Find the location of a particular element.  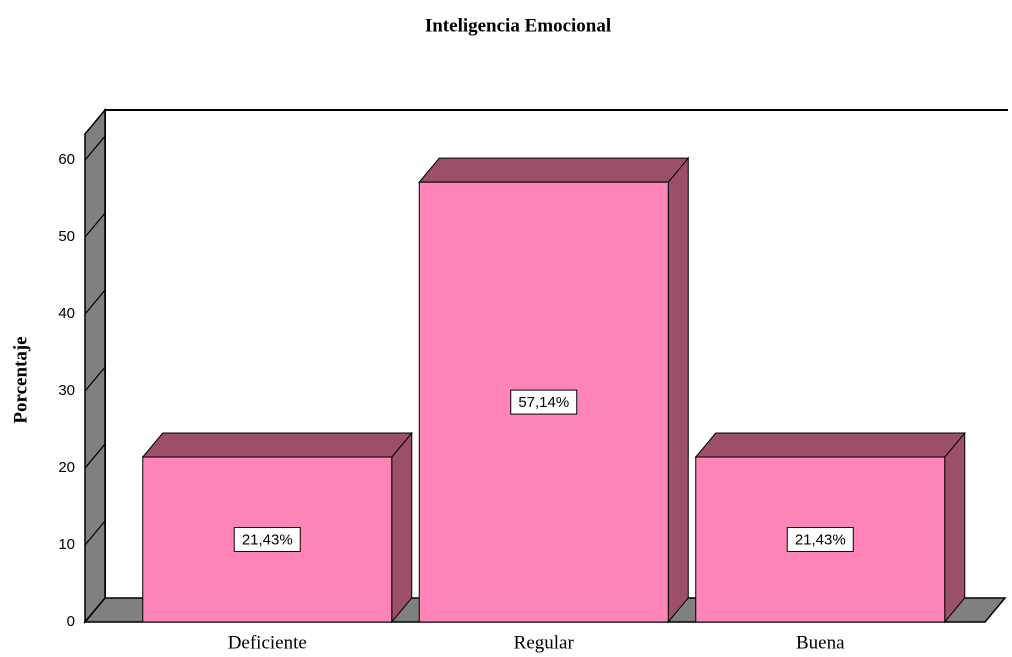

y-tick-label: 50 is located at coordinates (66, 236).